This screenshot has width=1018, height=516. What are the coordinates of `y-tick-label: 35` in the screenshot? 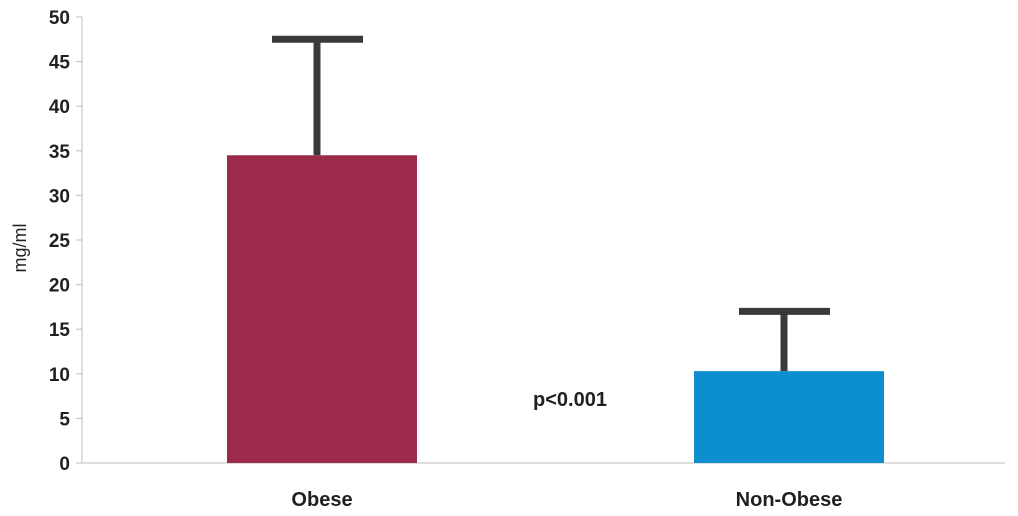 It's located at (60, 152).